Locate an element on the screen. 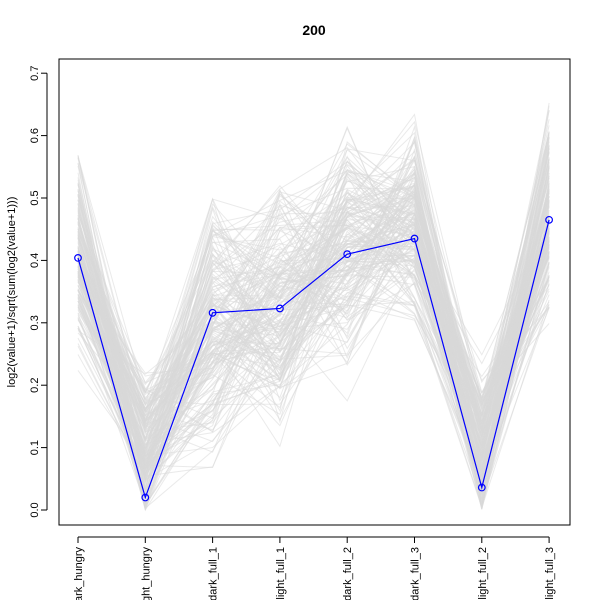 The width and height of the screenshot is (600, 600). chart-title: 200 is located at coordinates (314, 30).